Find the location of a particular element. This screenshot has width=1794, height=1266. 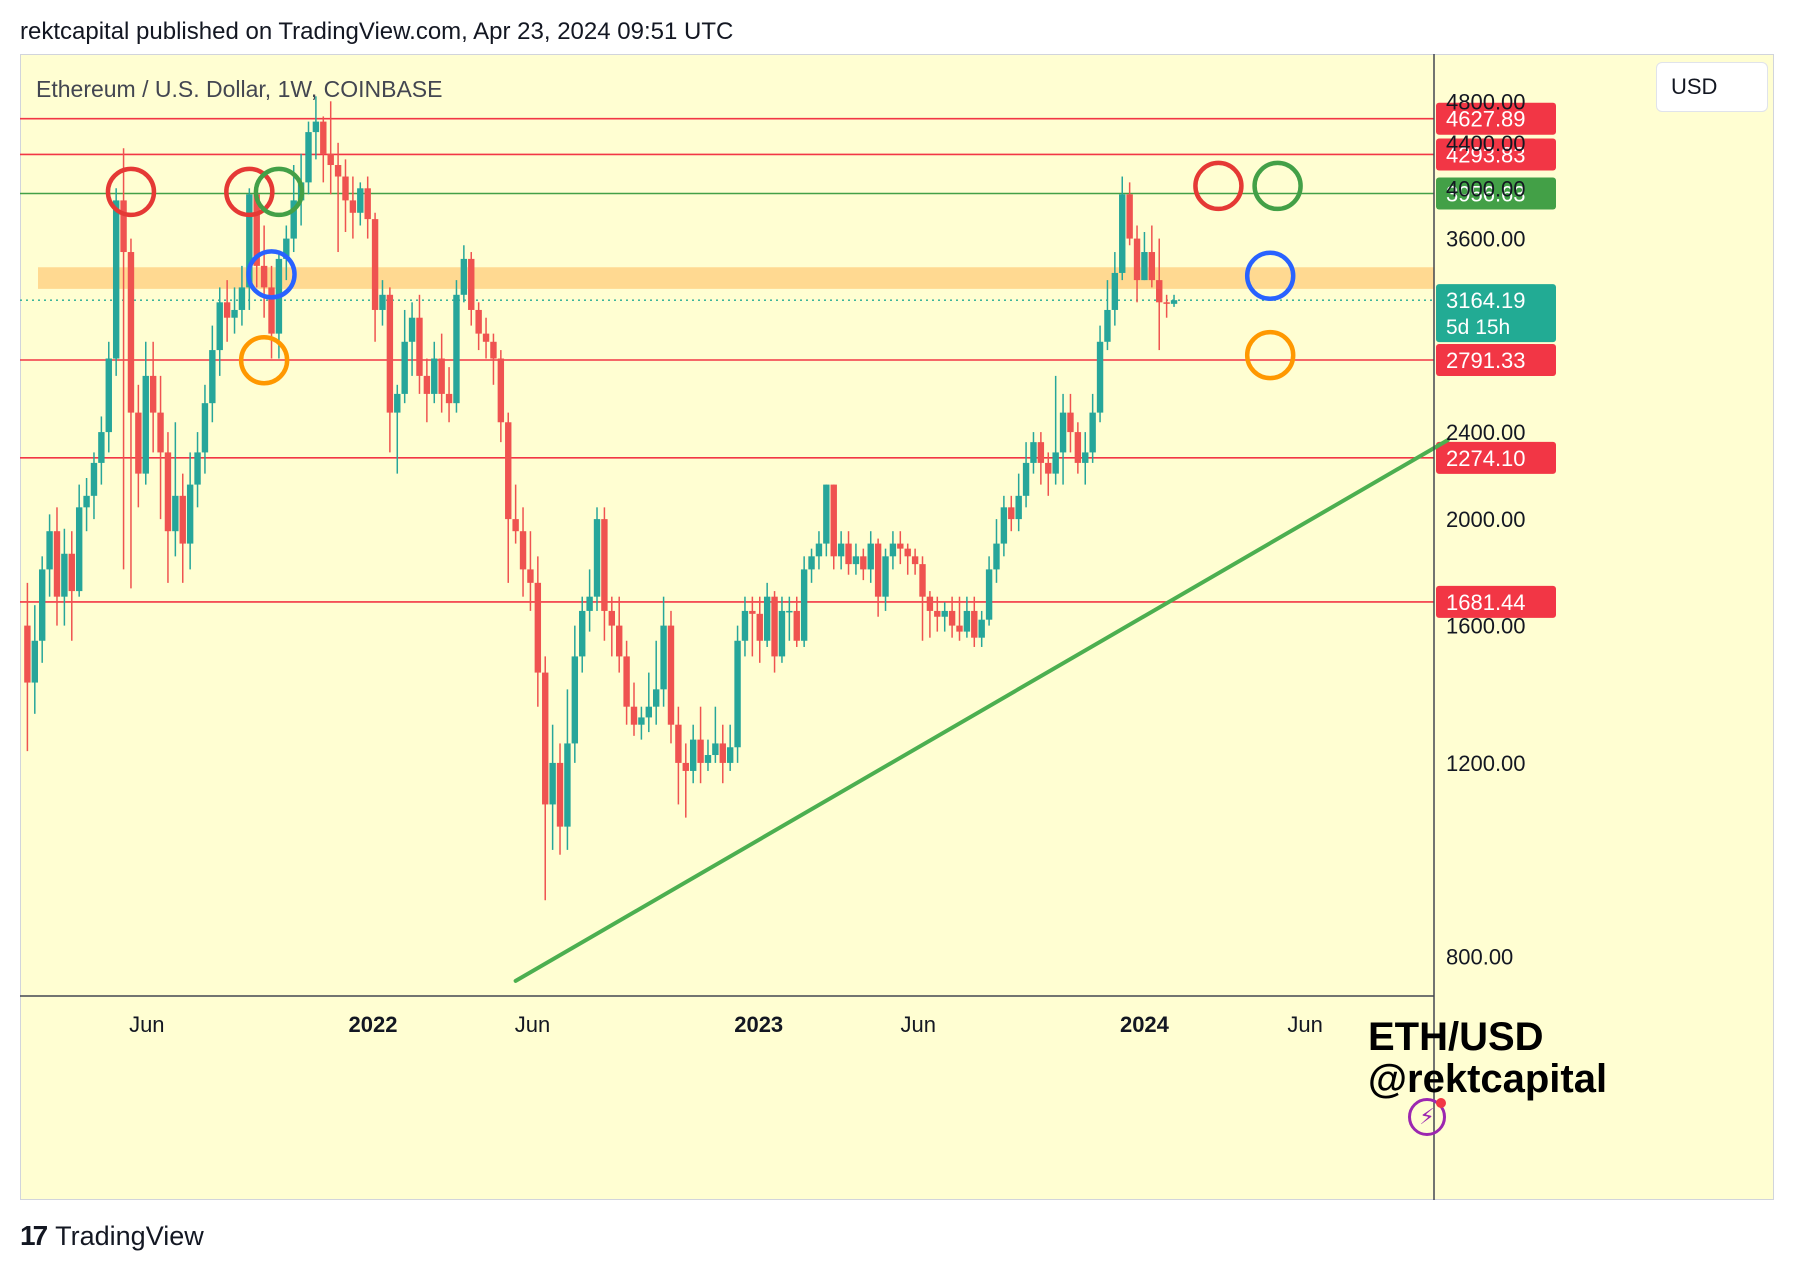

y-tick-label: 800.00 is located at coordinates (1479, 956).